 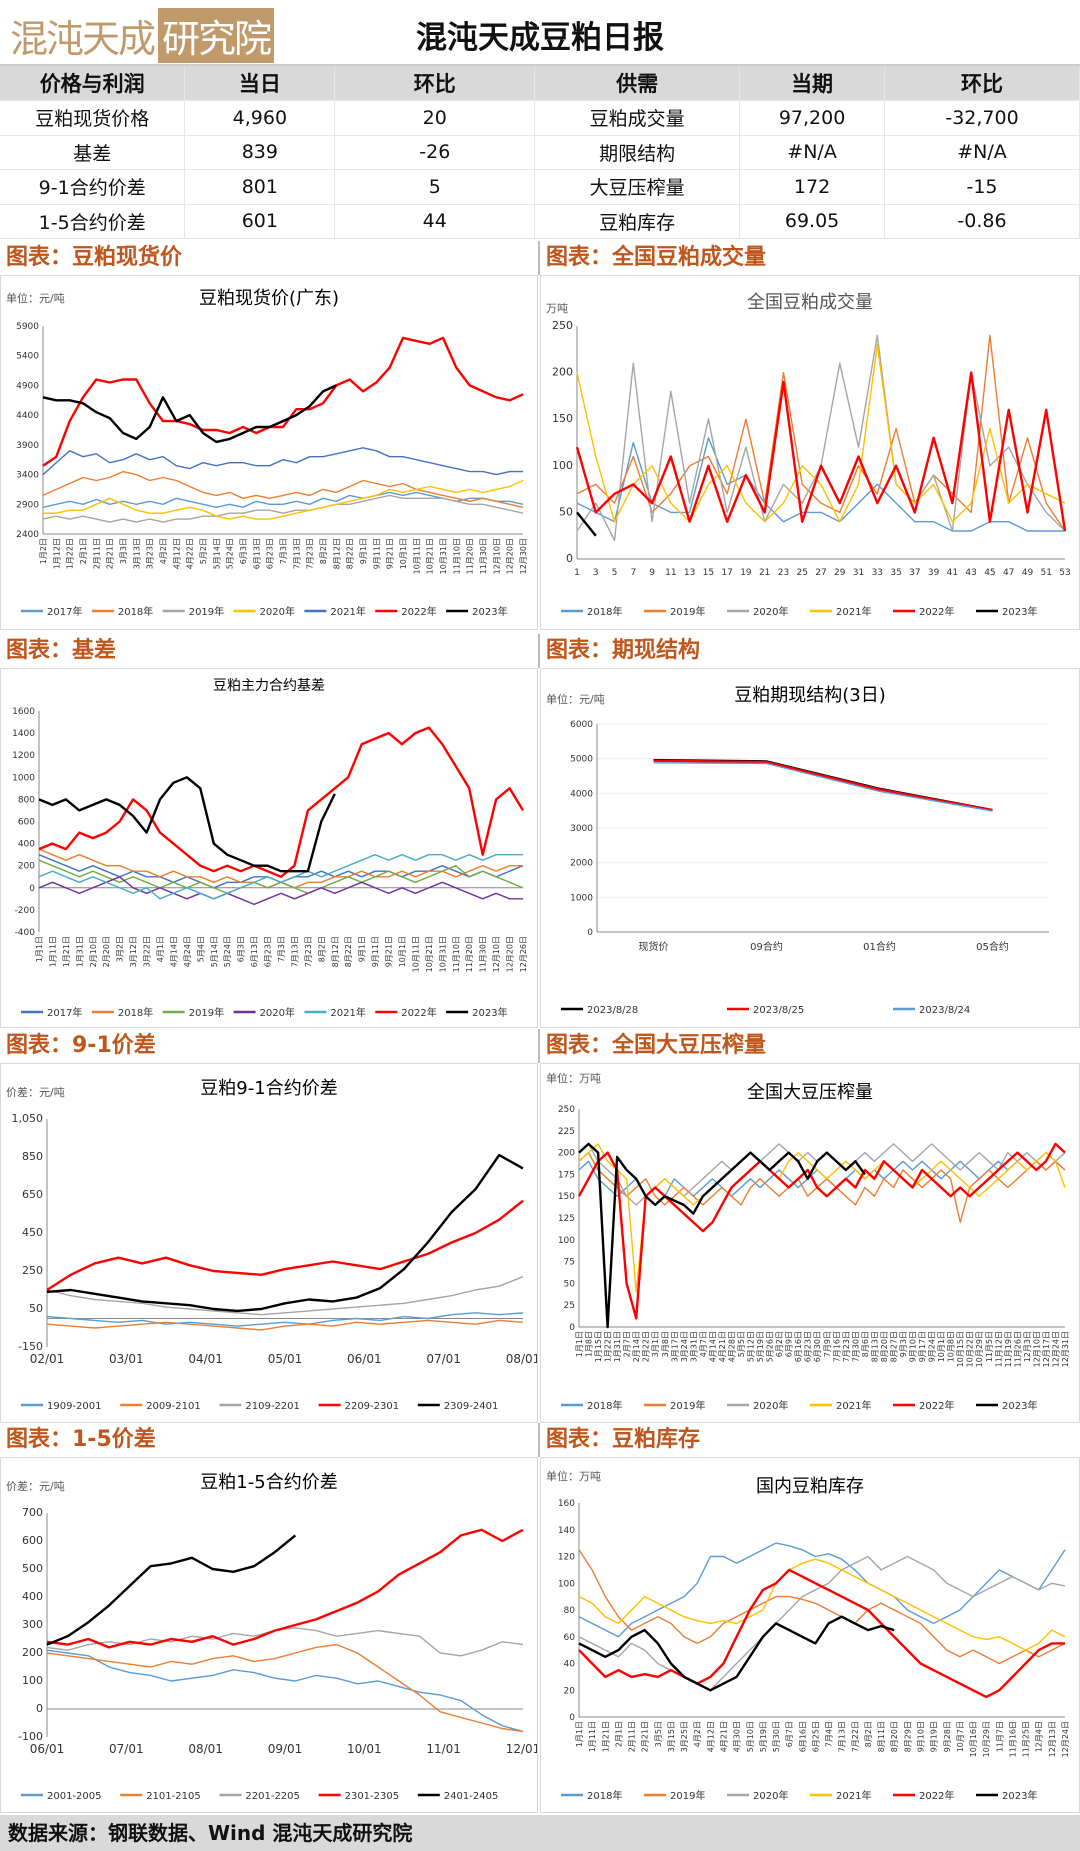 What do you see at coordinates (443, 1749) in the screenshot?
I see `x-tick-label: 11/01` at bounding box center [443, 1749].